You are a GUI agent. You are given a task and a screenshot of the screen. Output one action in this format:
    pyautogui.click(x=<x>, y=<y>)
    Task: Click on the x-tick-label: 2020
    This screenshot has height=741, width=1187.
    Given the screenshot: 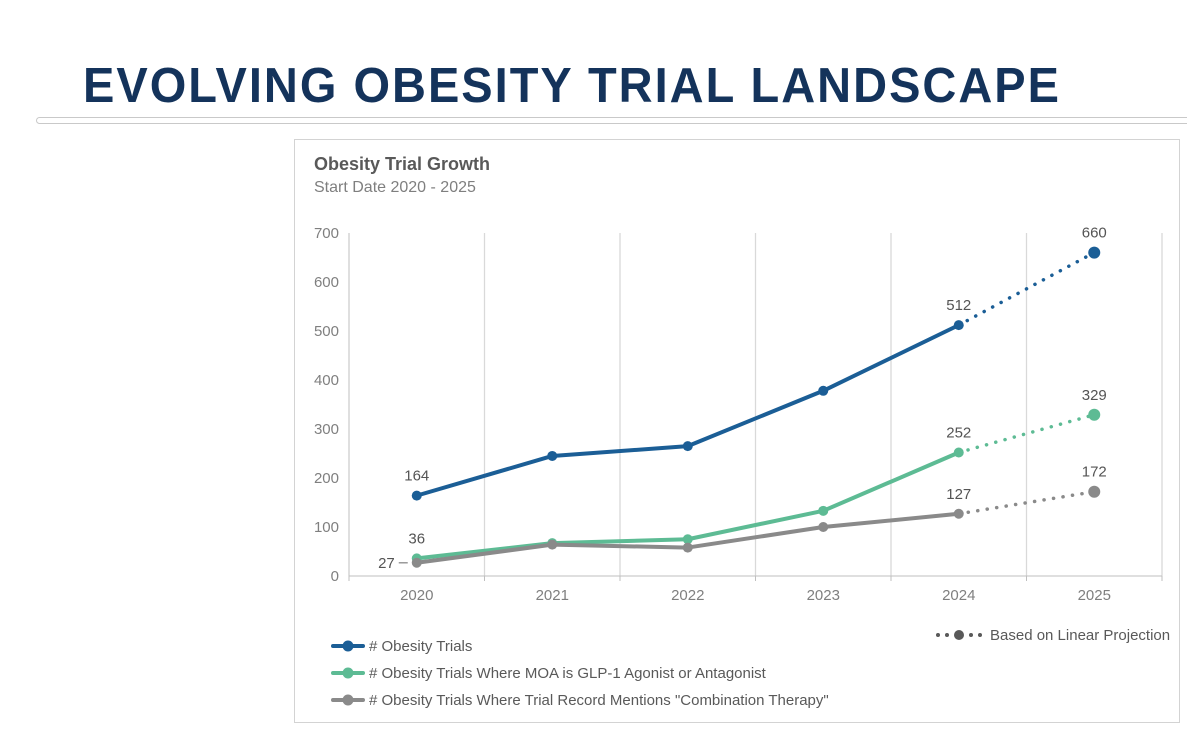 What is the action you would take?
    pyautogui.click(x=416, y=595)
    